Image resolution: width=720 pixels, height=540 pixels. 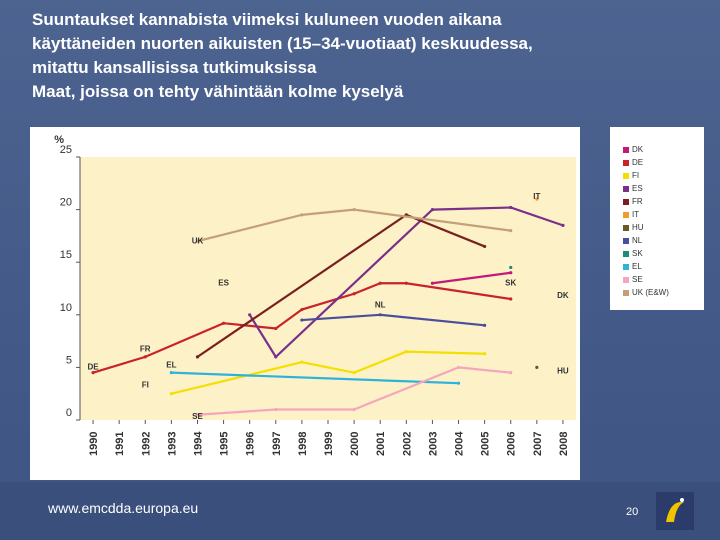 What do you see at coordinates (512, 444) in the screenshot?
I see `x-tick-label: 2006` at bounding box center [512, 444].